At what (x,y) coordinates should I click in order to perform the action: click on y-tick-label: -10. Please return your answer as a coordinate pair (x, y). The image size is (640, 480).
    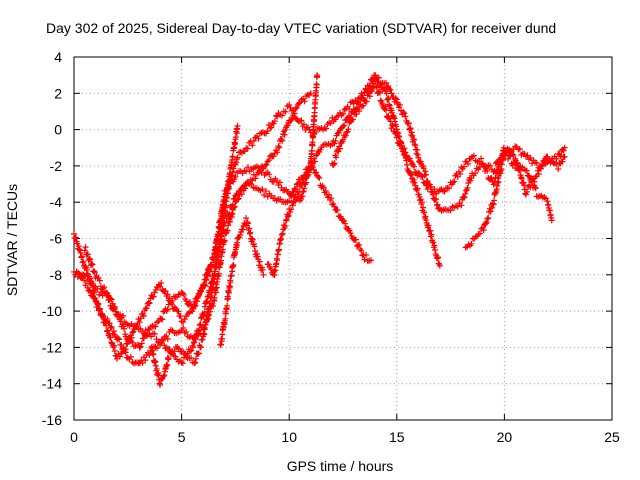
    Looking at the image, I should click on (52, 311).